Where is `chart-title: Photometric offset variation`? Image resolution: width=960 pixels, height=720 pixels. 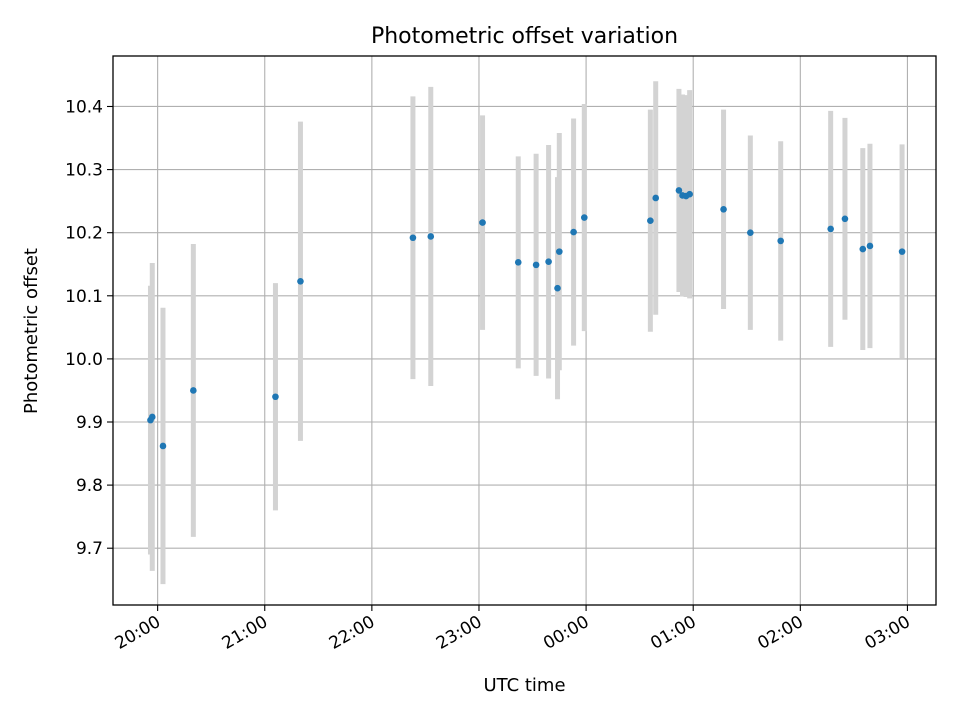 chart-title: Photometric offset variation is located at coordinates (524, 36).